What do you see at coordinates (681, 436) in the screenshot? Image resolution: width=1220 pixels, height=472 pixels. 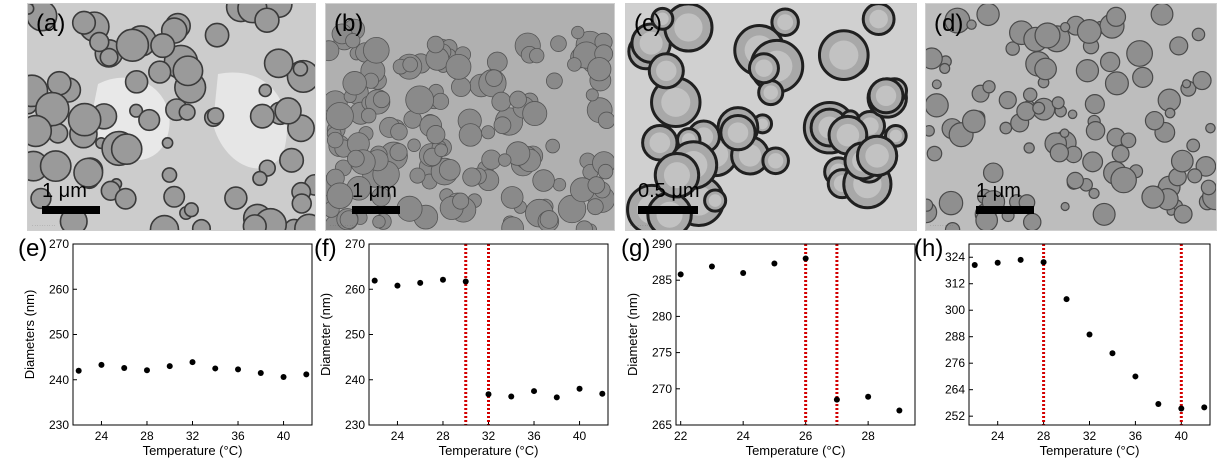 I see `x-tick-label: 22` at bounding box center [681, 436].